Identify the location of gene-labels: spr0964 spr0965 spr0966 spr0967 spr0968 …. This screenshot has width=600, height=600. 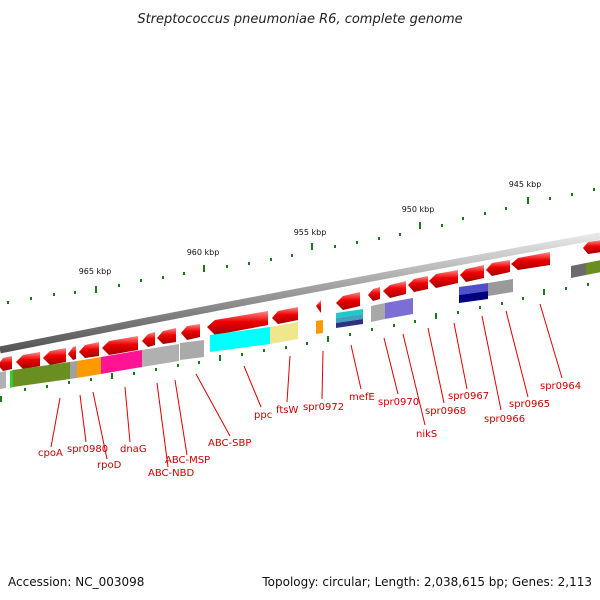
(309, 430).